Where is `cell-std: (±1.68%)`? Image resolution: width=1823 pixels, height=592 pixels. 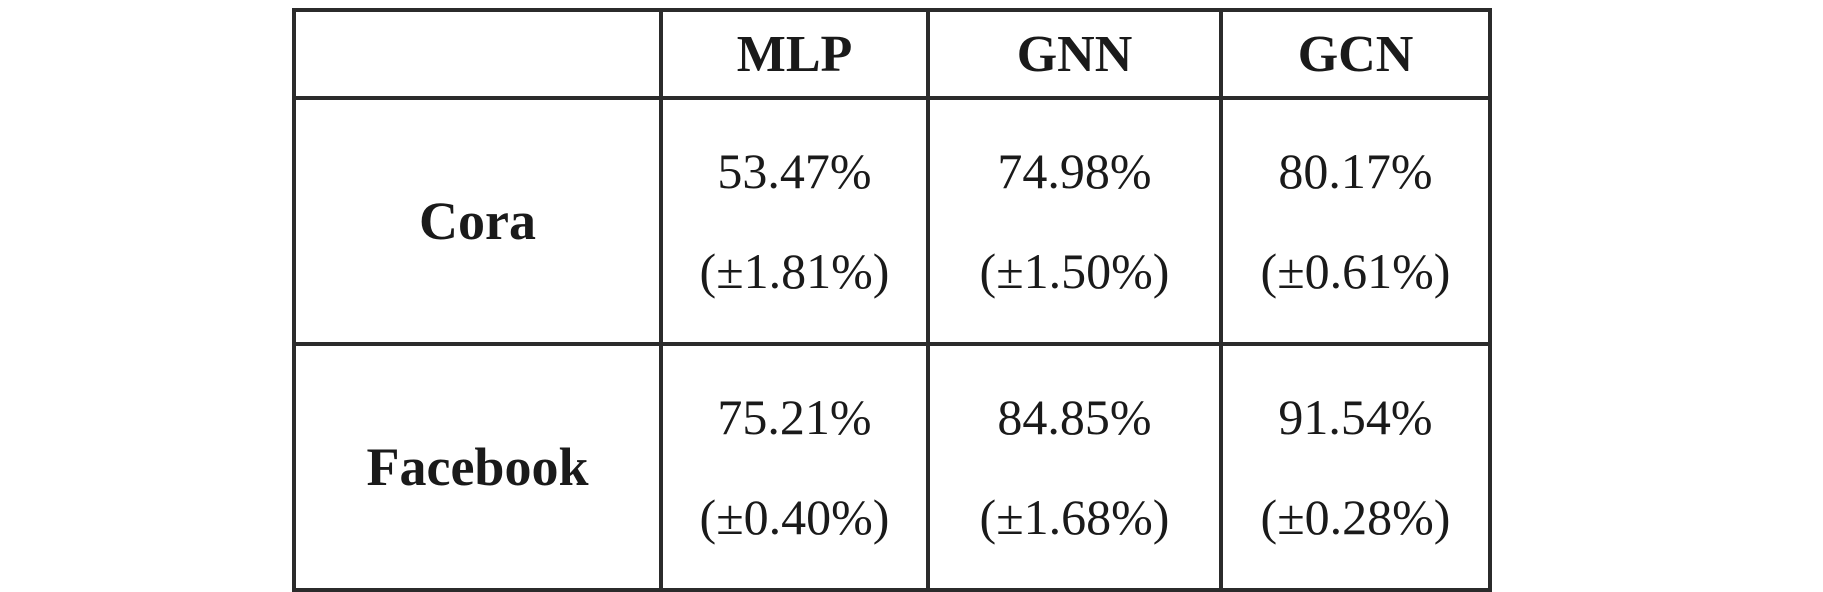 cell-std: (±1.68%) is located at coordinates (1074, 517).